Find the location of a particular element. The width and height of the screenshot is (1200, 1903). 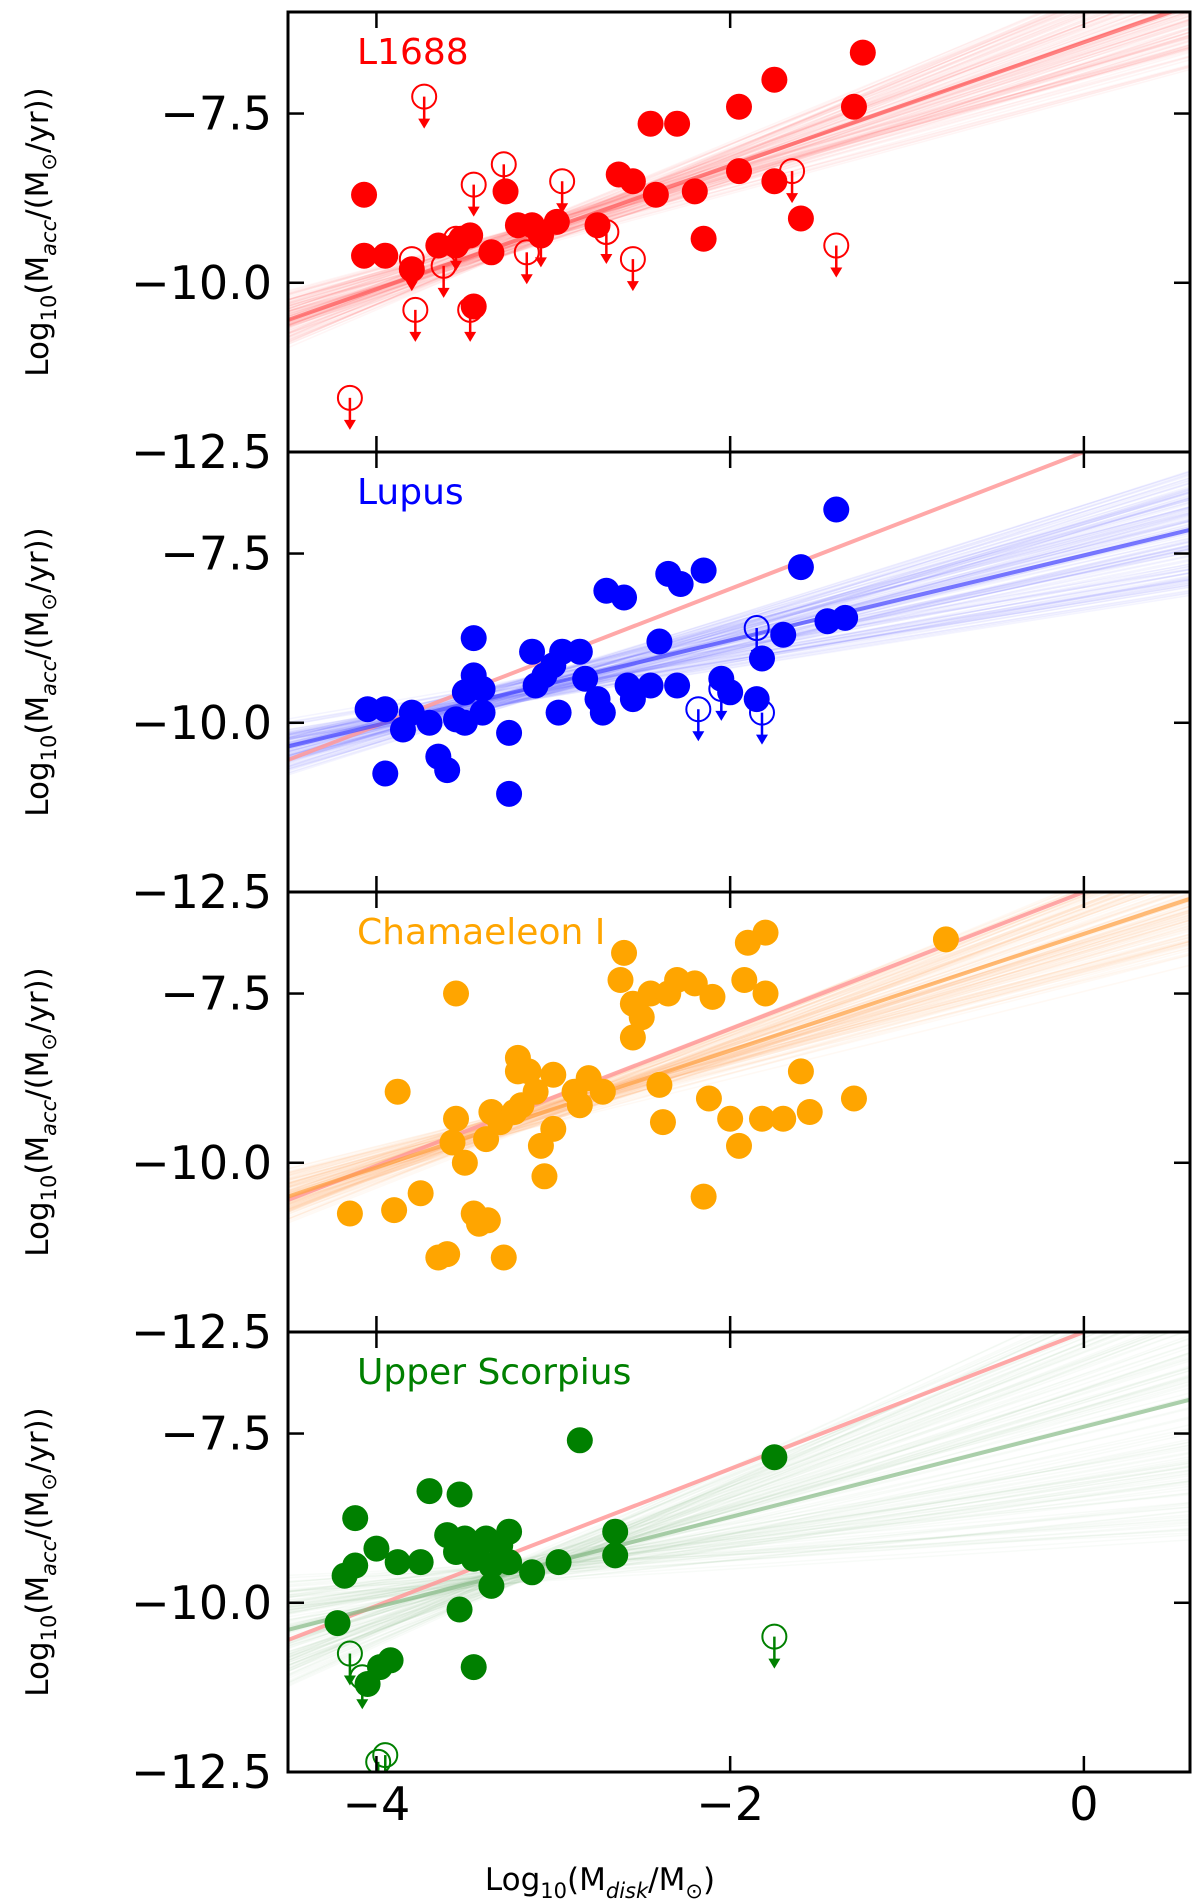

y-tick-label: −7.5 is located at coordinates (216, 554).